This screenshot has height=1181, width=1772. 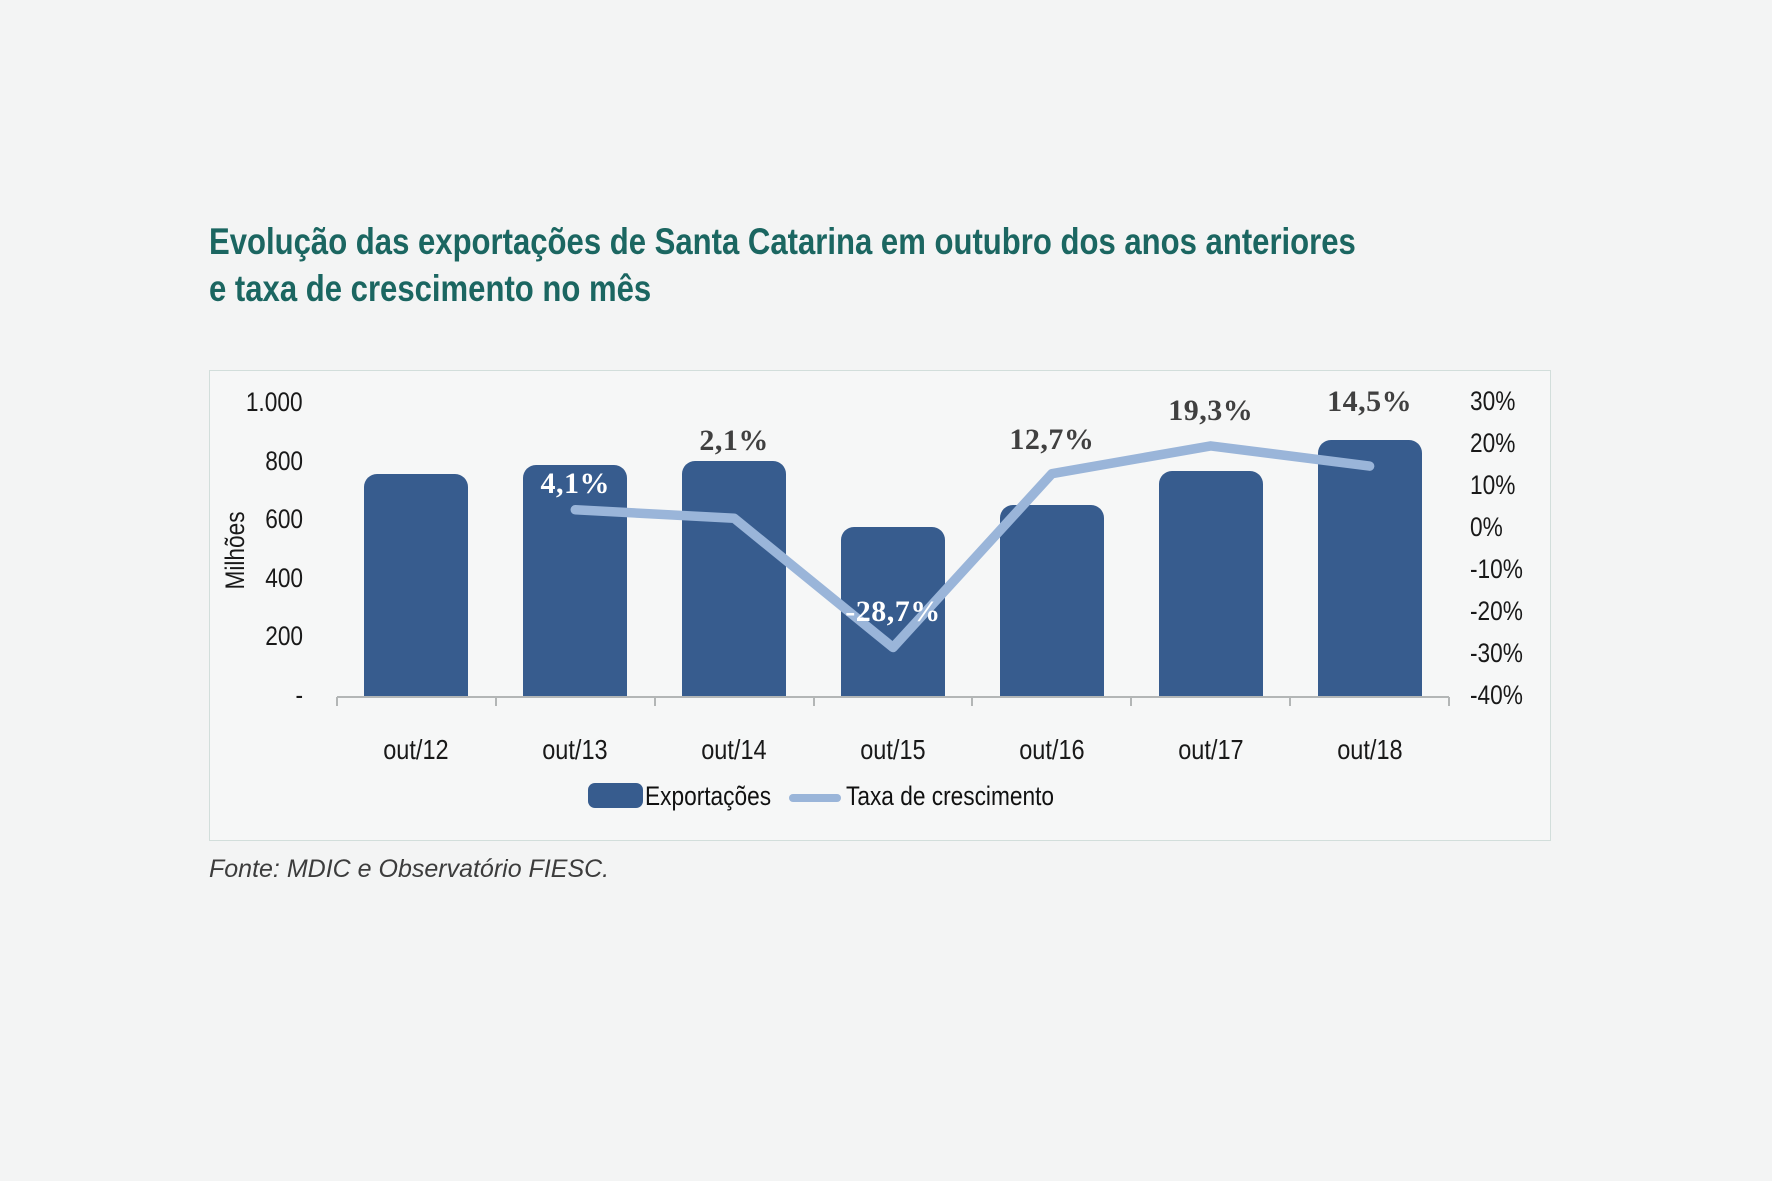 I want to click on growth-data-label: -28,7%, so click(x=893, y=611).